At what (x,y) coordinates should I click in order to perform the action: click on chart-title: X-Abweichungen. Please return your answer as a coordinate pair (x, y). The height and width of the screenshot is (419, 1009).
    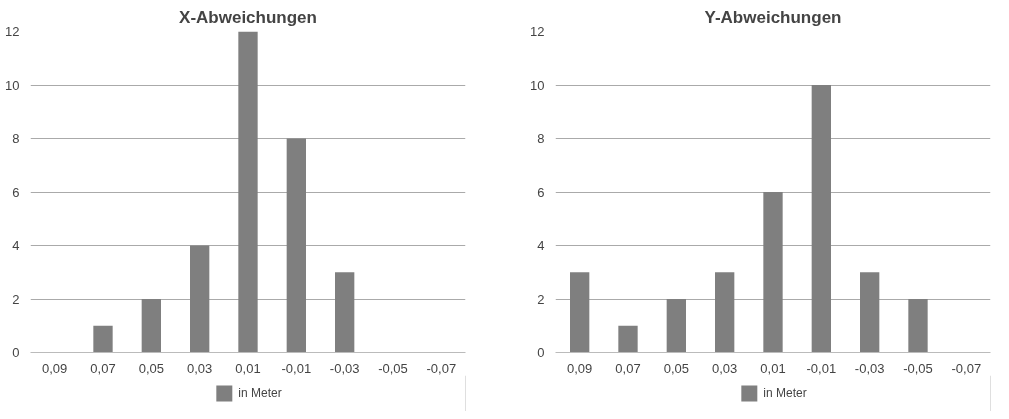
    Looking at the image, I should click on (248, 17).